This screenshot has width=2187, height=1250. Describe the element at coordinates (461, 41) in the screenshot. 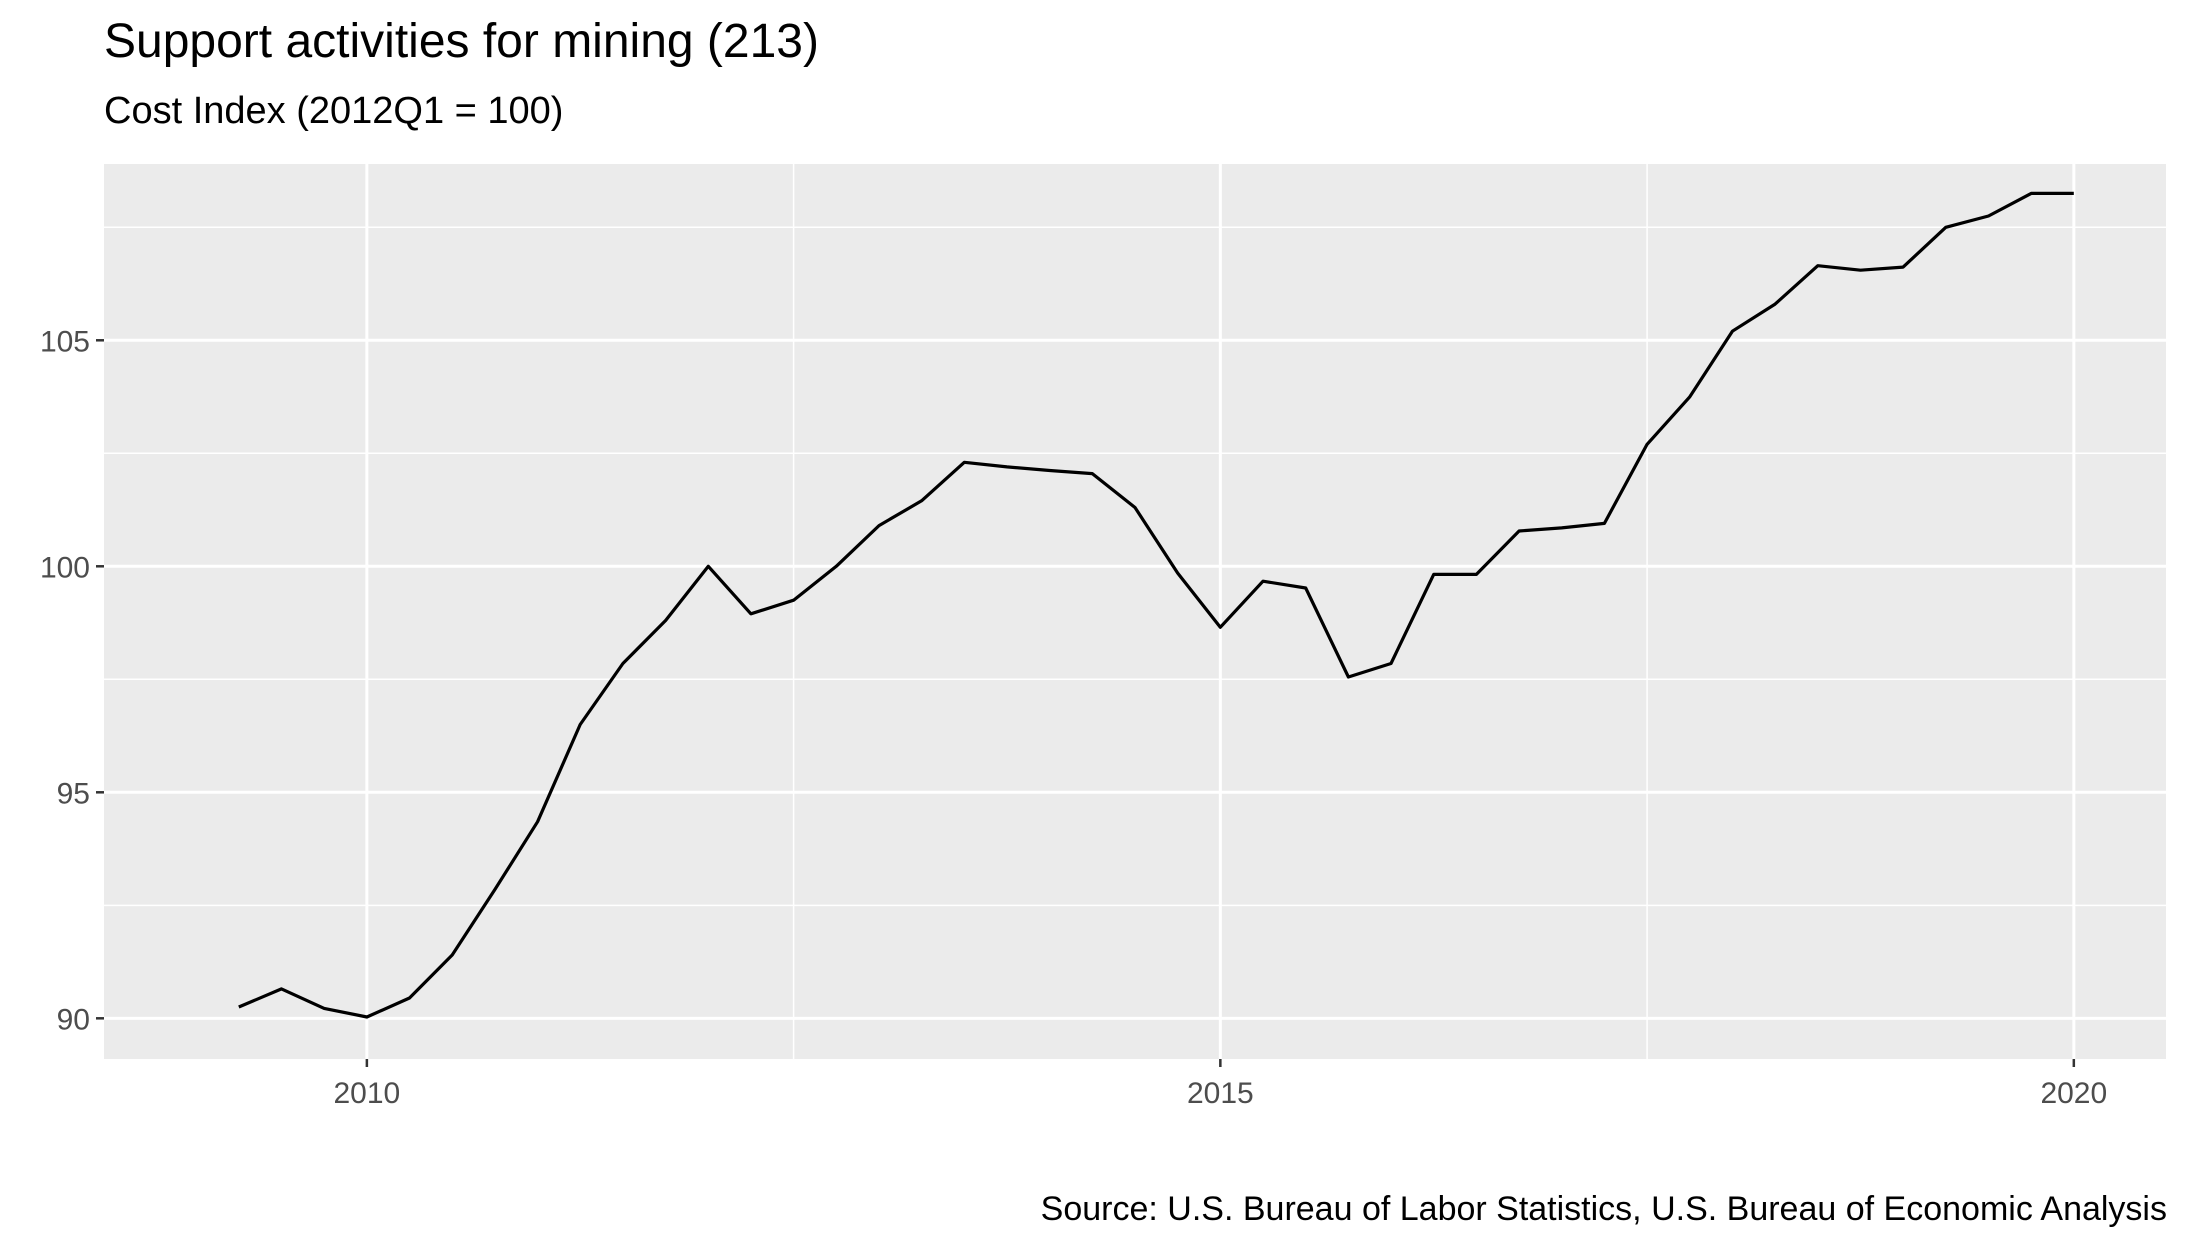

I see `chart-title: Support activities for mining (213)` at that location.